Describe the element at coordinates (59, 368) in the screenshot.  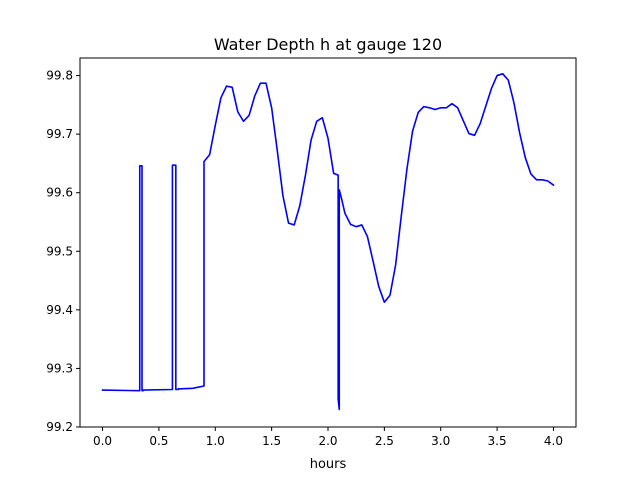
I see `y-tick-label: 99.3` at that location.